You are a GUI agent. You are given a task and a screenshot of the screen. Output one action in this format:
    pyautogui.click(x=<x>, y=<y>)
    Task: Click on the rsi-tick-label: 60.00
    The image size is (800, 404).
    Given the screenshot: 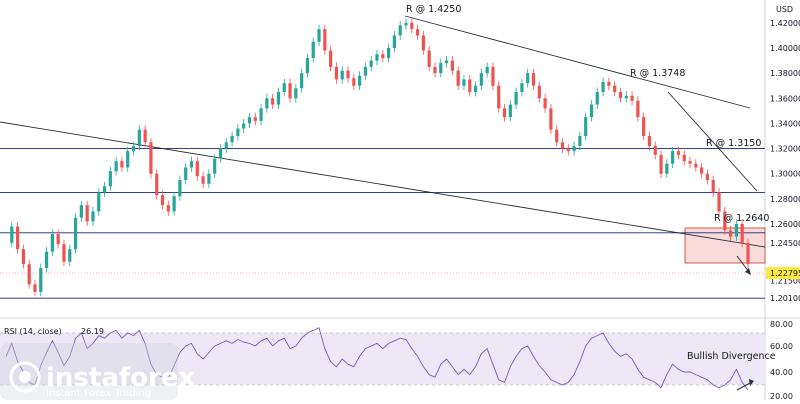 What is the action you would take?
    pyautogui.click(x=781, y=346)
    